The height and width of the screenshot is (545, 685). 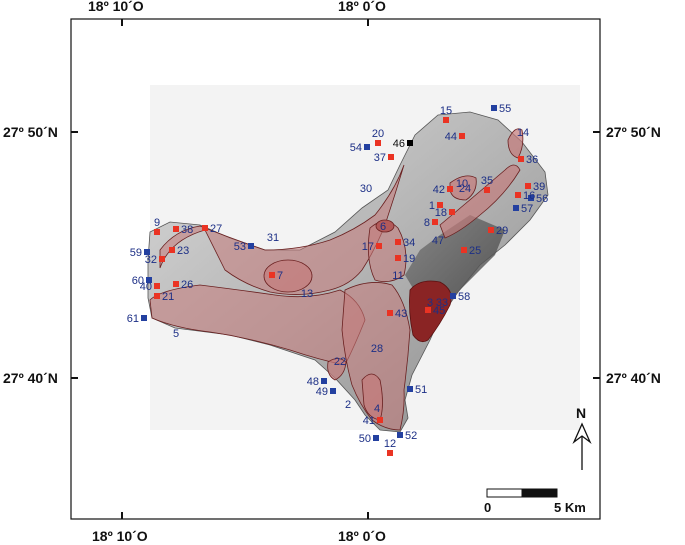 What do you see at coordinates (442, 303) in the screenshot?
I see `site-label-33: 33` at bounding box center [442, 303].